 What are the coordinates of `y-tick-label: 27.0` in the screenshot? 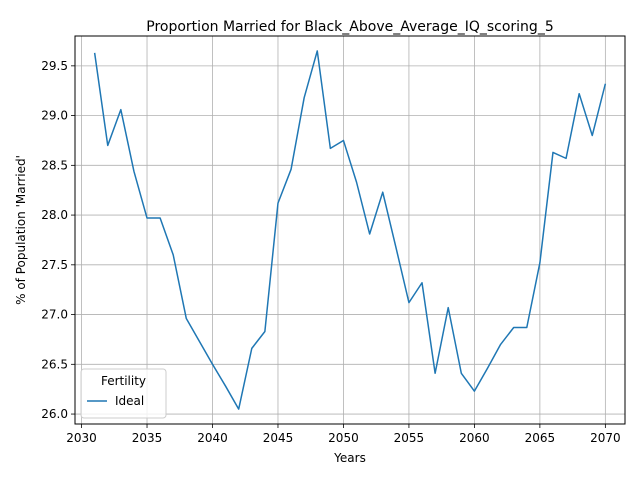 It's located at (54, 315).